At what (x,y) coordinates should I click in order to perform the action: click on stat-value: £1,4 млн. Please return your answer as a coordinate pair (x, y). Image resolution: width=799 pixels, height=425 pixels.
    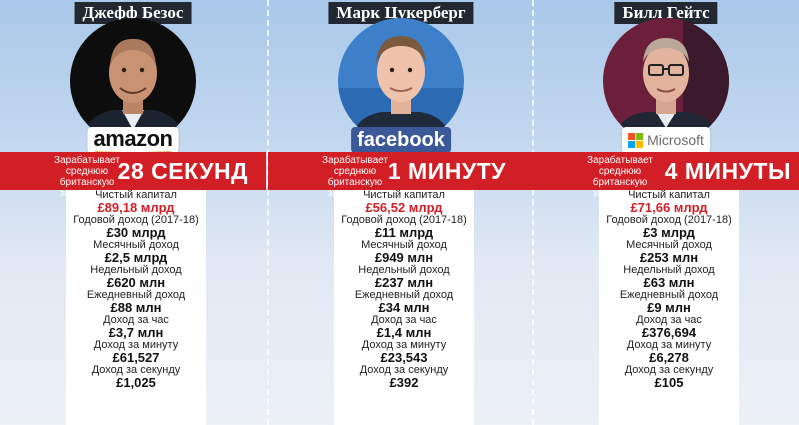
    Looking at the image, I should click on (404, 332).